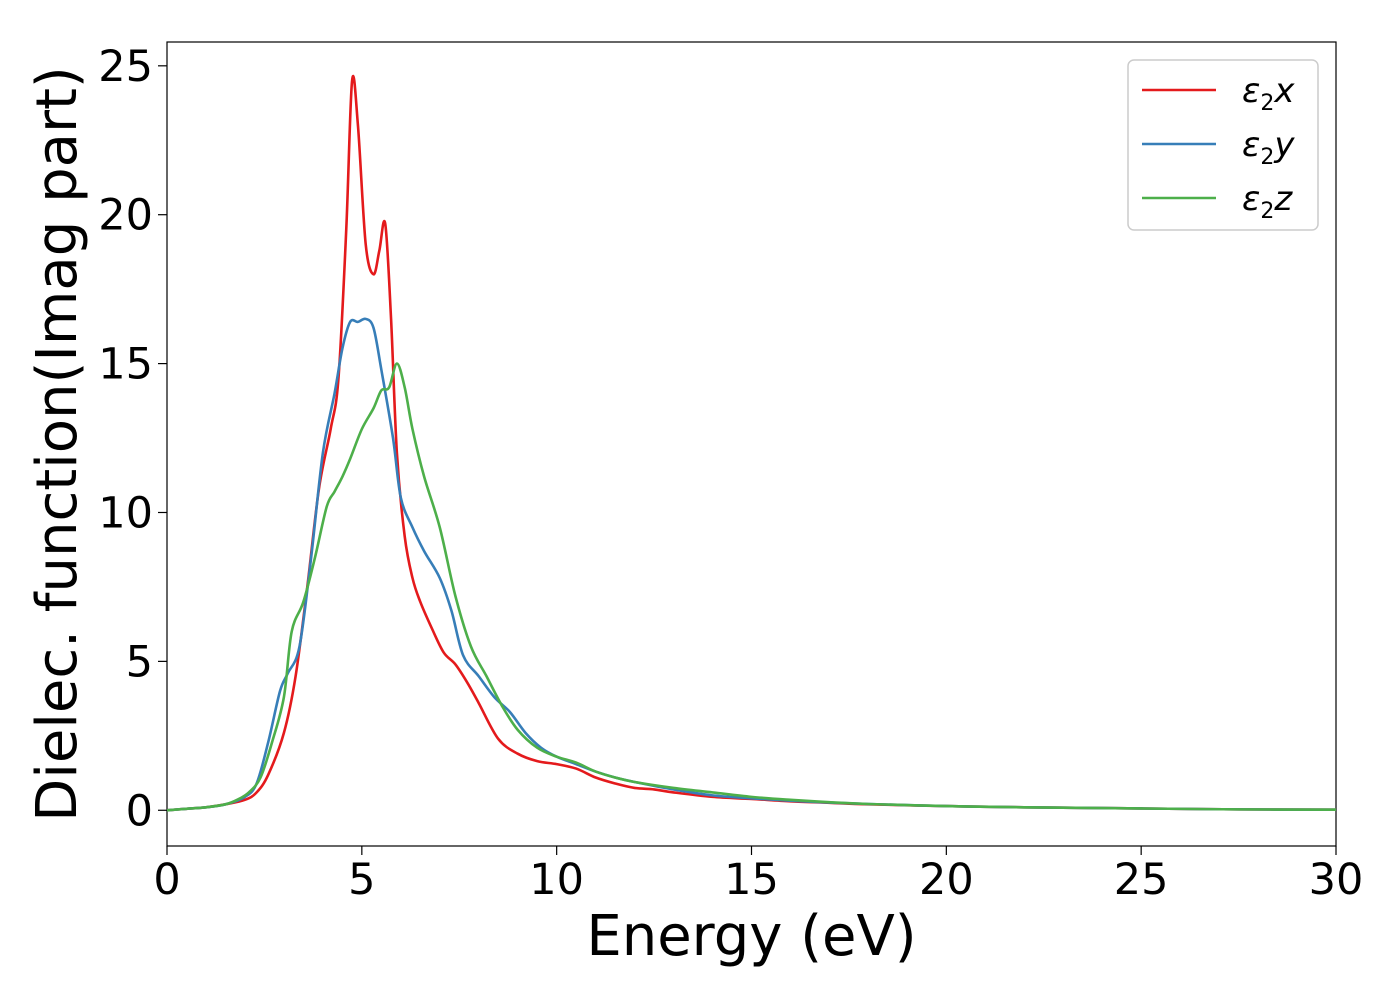  What do you see at coordinates (139, 811) in the screenshot?
I see `y-tick-label: 0` at bounding box center [139, 811].